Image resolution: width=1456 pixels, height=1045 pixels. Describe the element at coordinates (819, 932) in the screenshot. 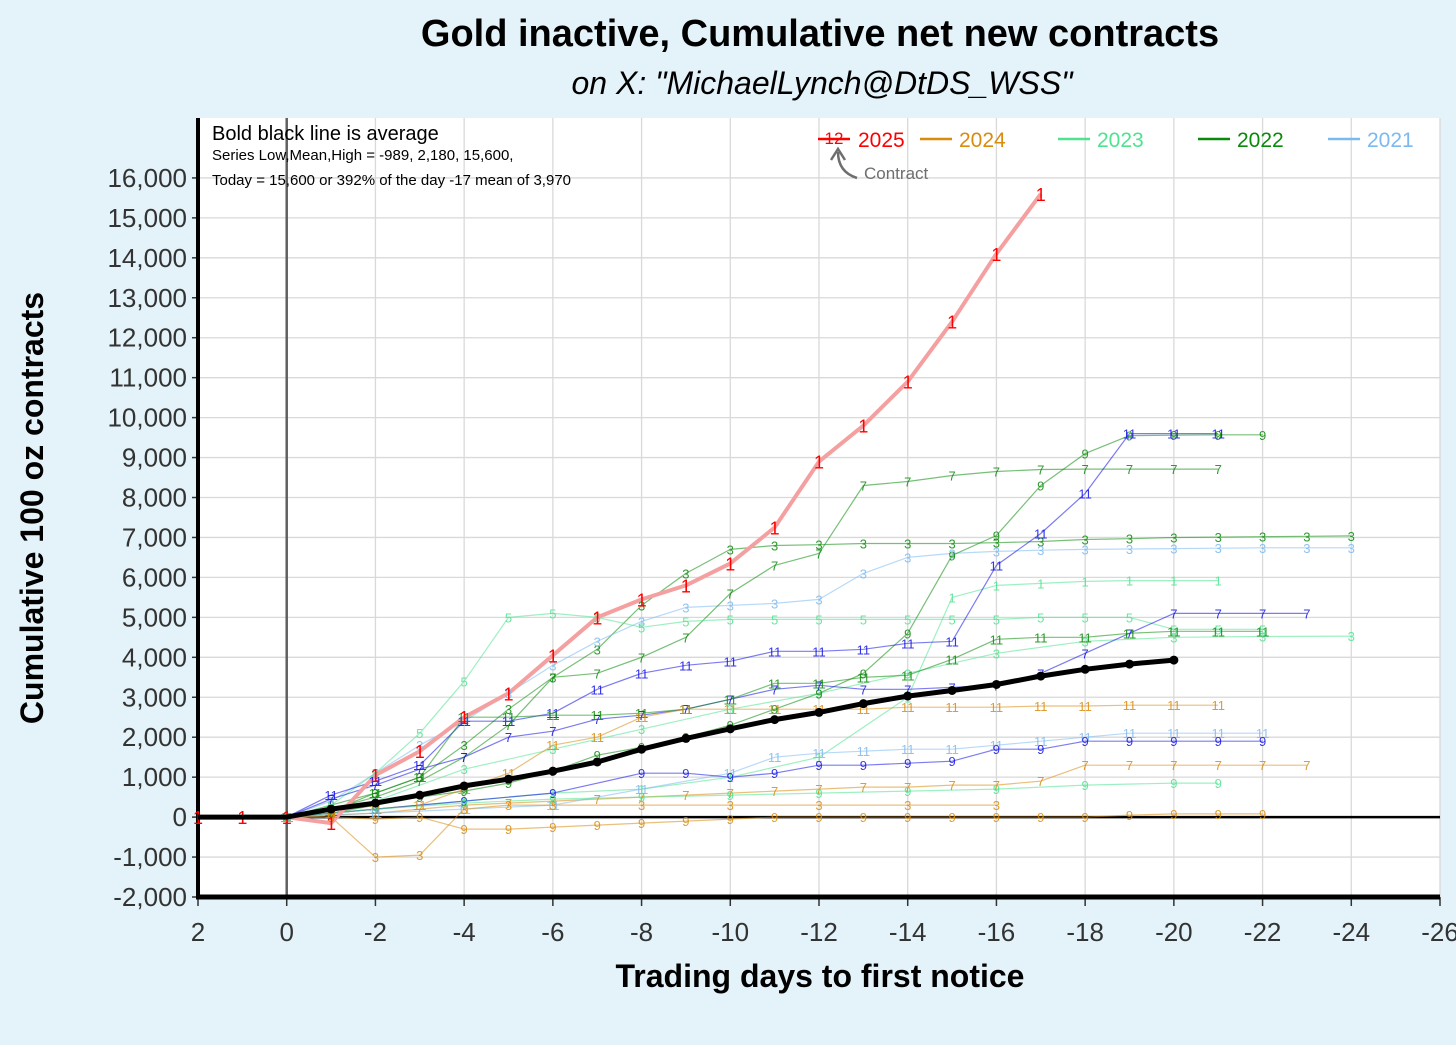

I see `x-tick-label: -12` at that location.